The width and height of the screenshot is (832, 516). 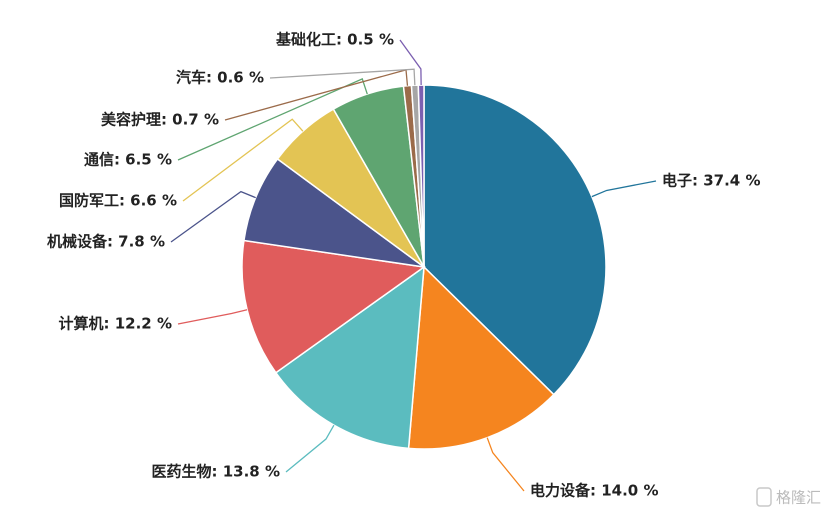 What do you see at coordinates (106, 242) in the screenshot?
I see `data-label: 机械设备: 7.8 %` at bounding box center [106, 242].